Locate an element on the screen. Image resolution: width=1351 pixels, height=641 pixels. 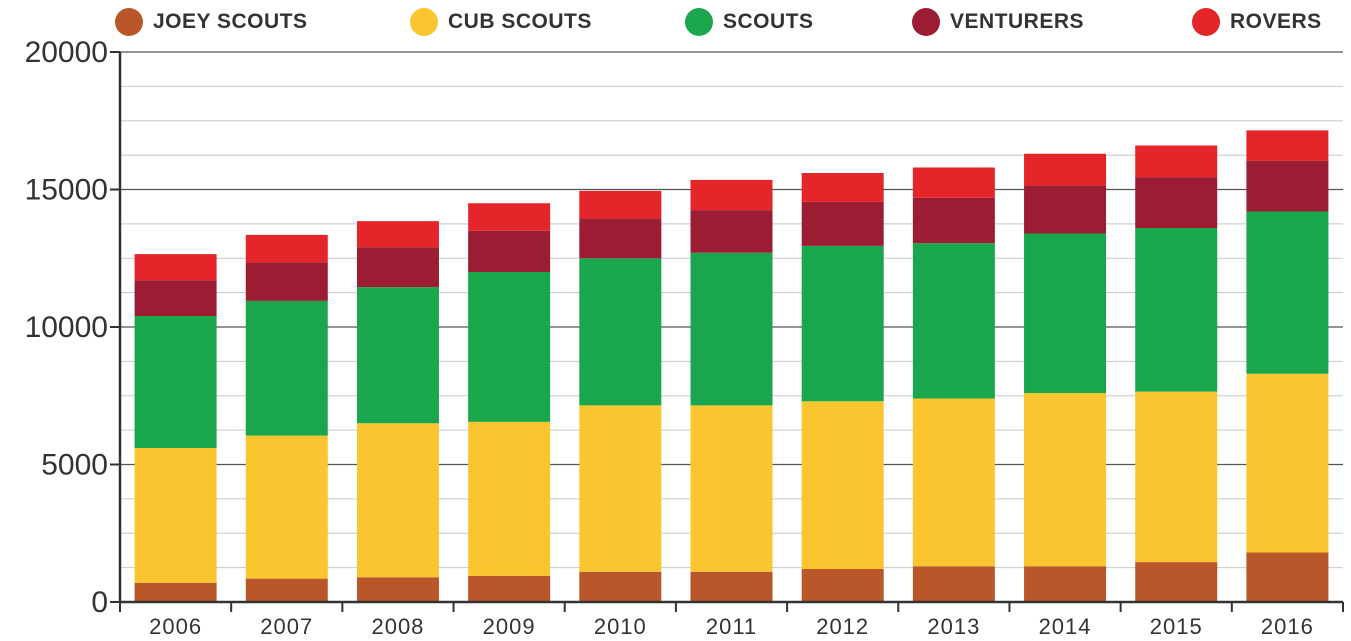
x-tick-label: 2013 is located at coordinates (953, 626).